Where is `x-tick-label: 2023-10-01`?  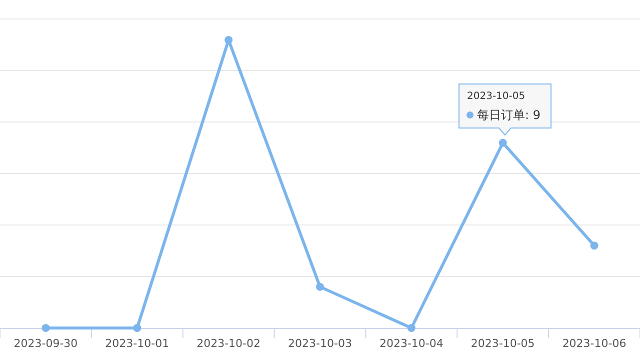 x-tick-label: 2023-10-01 is located at coordinates (137, 343).